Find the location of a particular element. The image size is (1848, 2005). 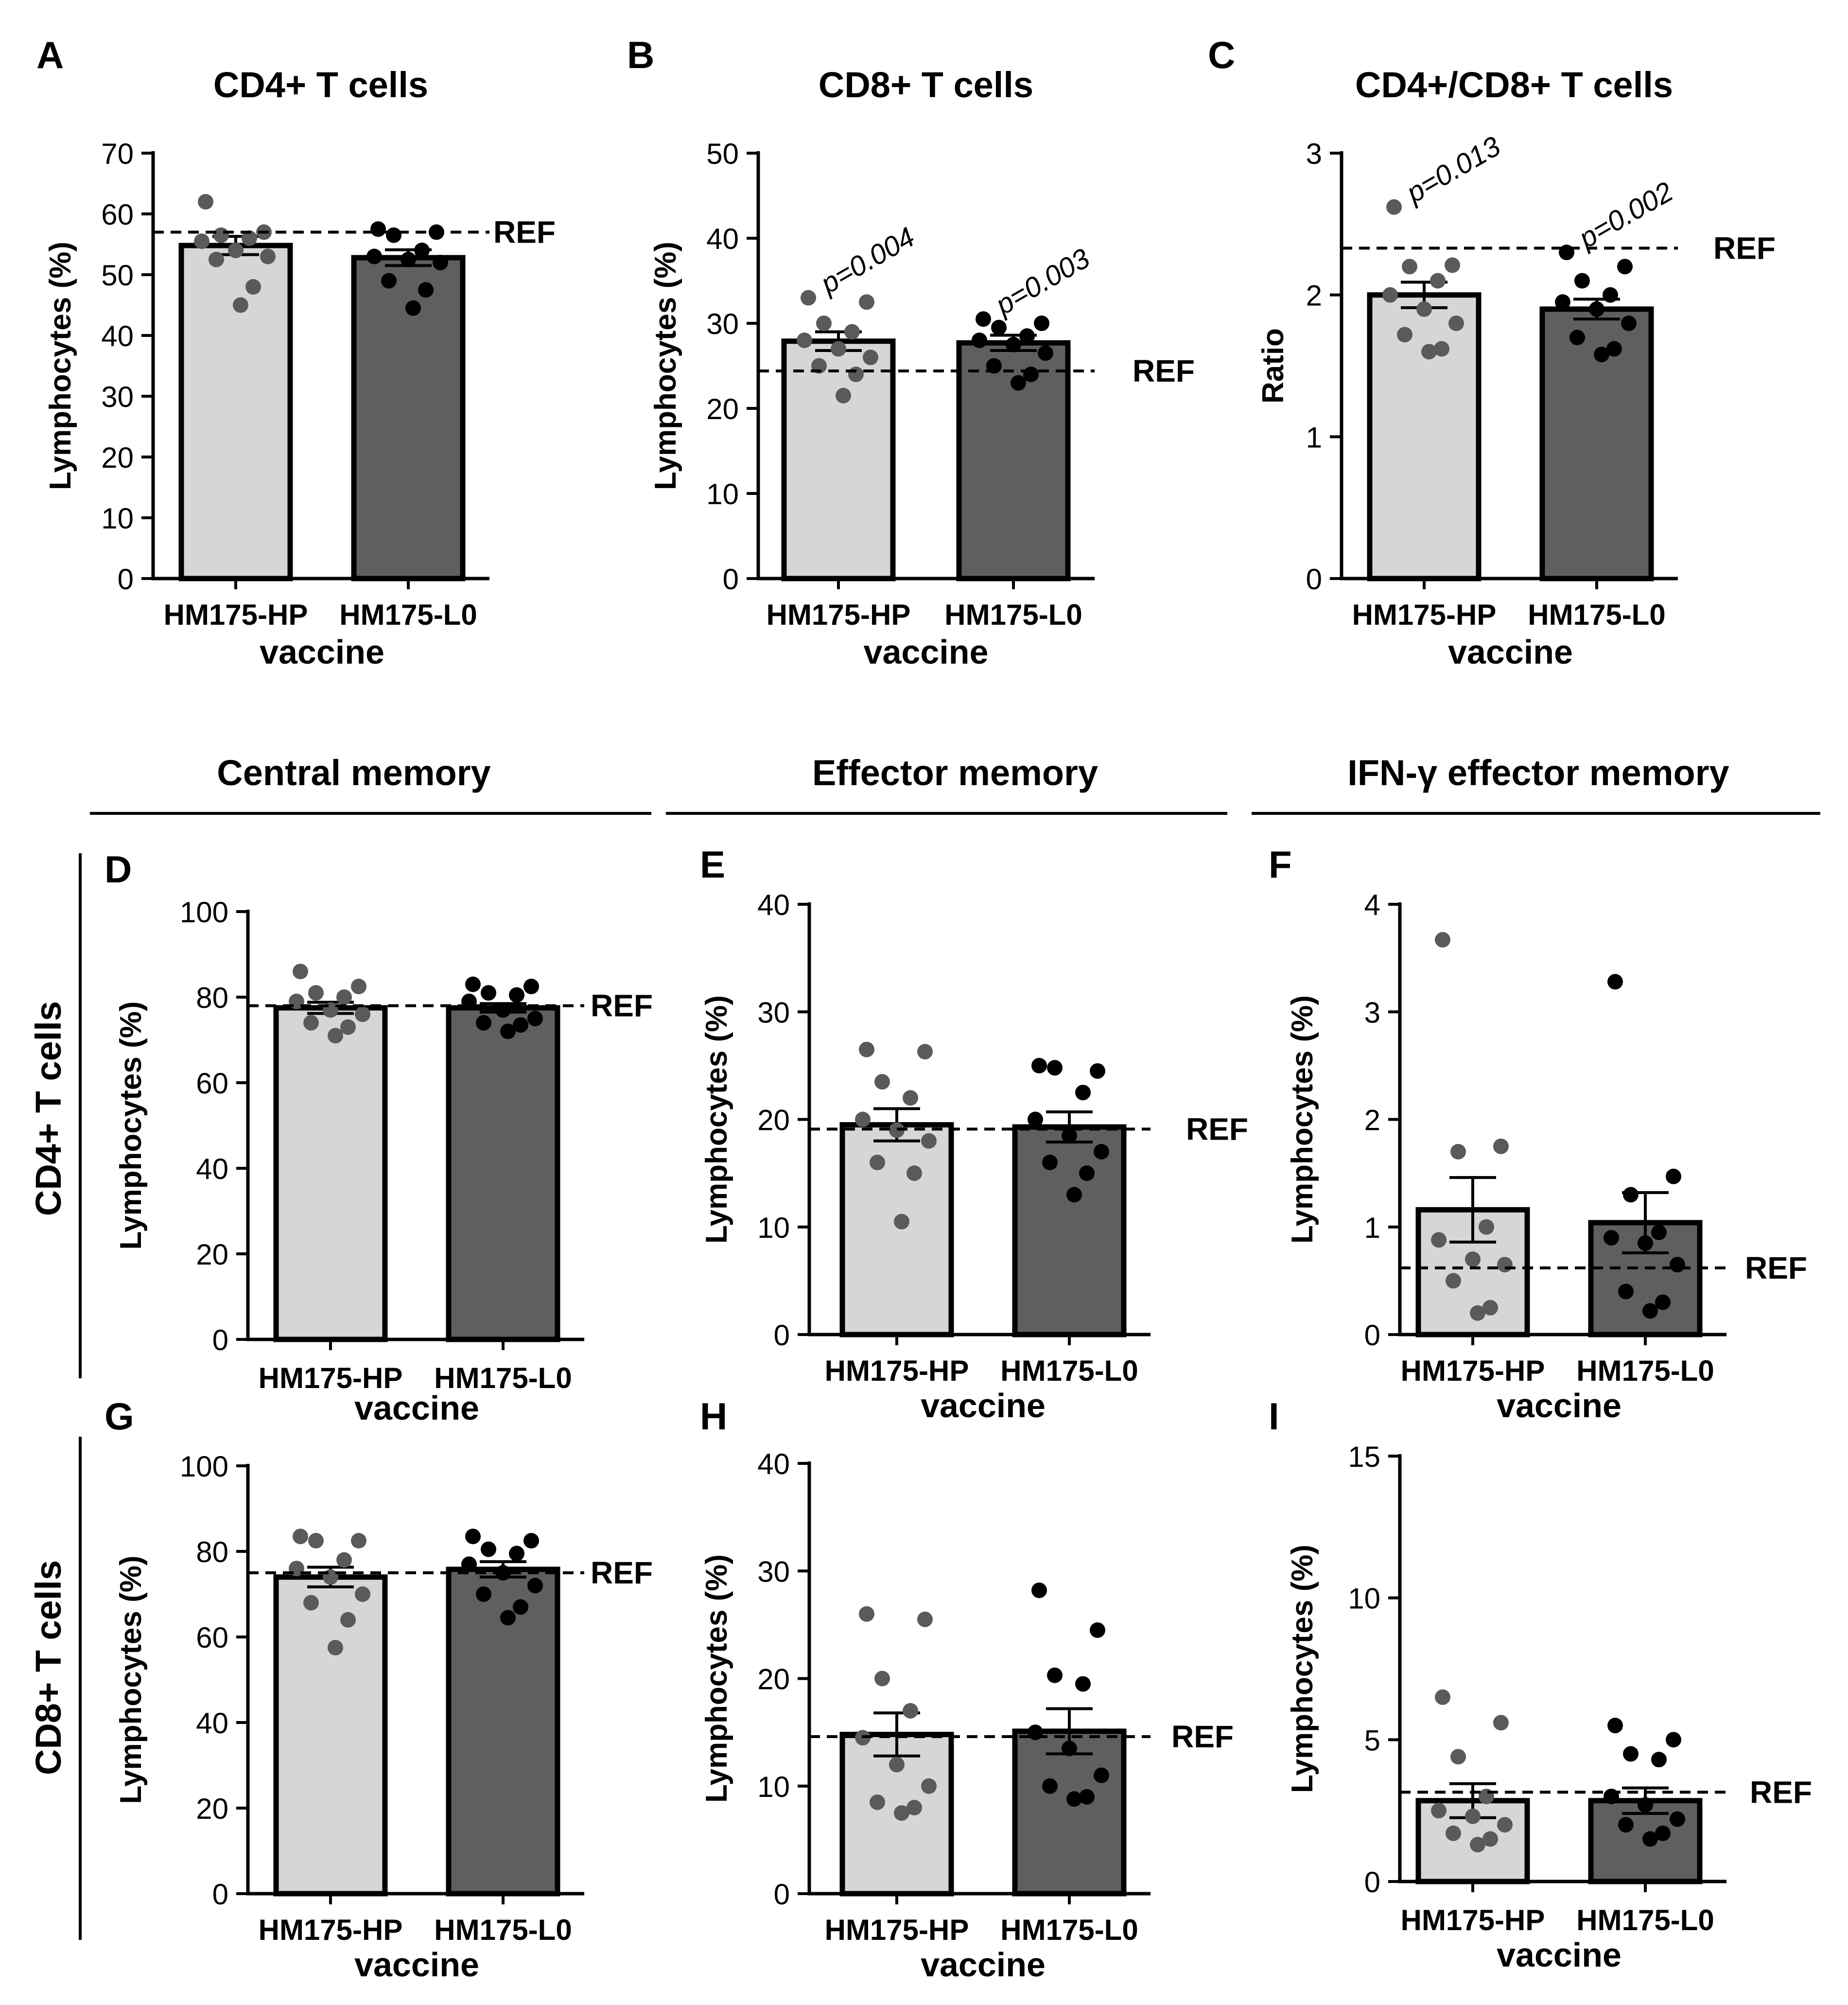

y-tick-label-i-3: 10 is located at coordinates (1364, 1599).